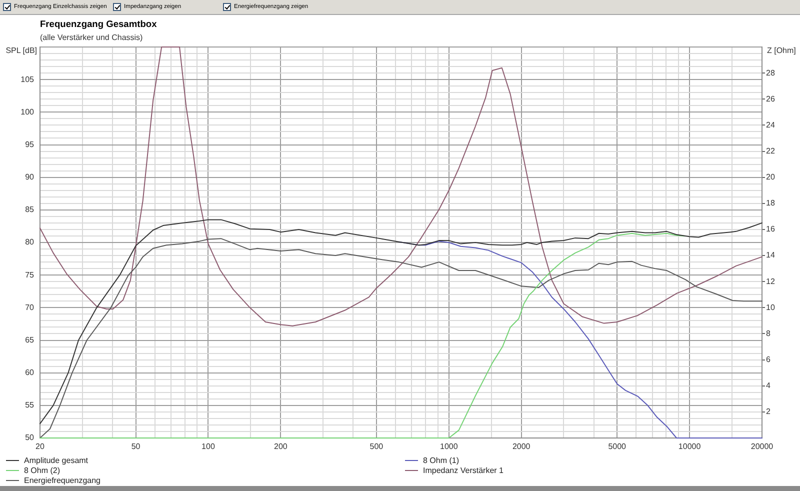 Image resolution: width=800 pixels, height=491 pixels. I want to click on x-tick-label: 20000, so click(762, 447).